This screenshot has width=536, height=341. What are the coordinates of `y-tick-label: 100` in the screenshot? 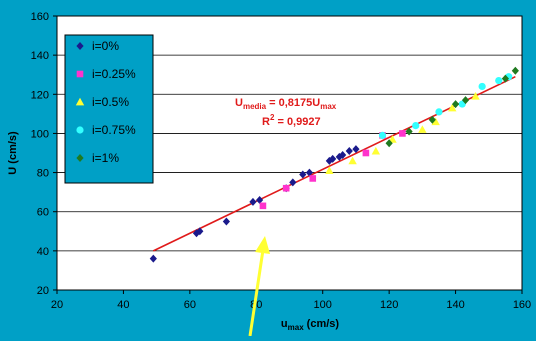 It's located at (40, 134).